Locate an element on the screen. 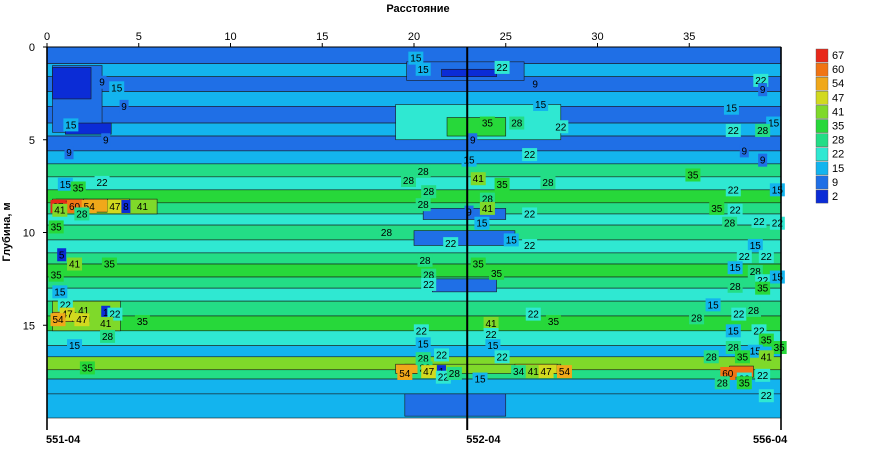 The image size is (870, 454). x-tick-label: 10 is located at coordinates (230, 37).